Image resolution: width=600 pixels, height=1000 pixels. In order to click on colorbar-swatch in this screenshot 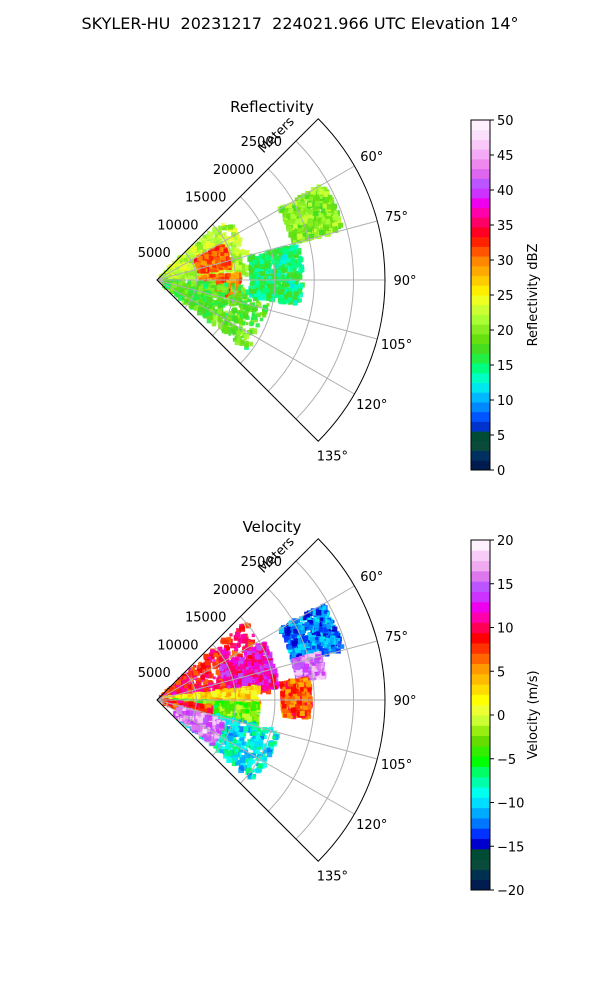, I will do `click(480, 222)`.